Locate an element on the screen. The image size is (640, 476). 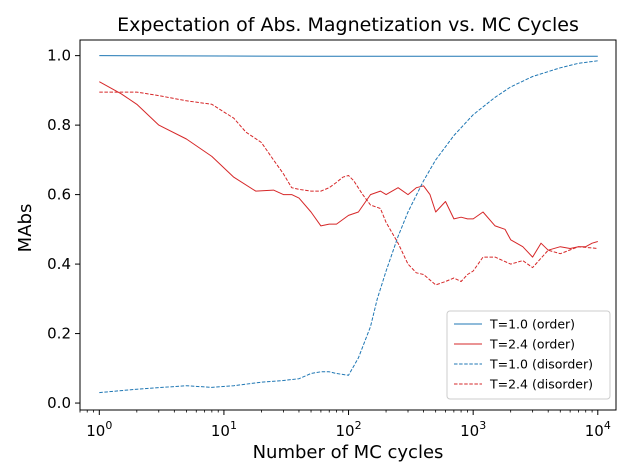
legend-box is located at coordinates (528, 355).